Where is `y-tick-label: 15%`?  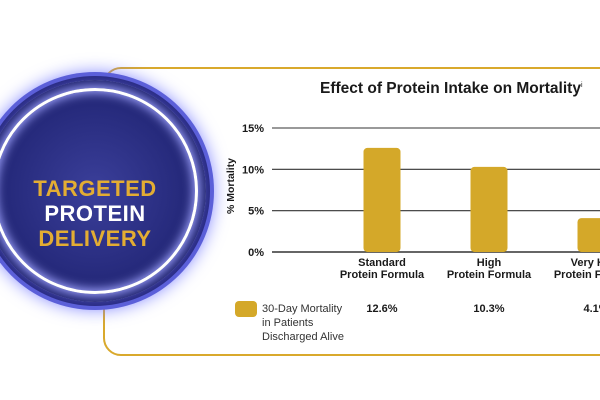 y-tick-label: 15% is located at coordinates (253, 129).